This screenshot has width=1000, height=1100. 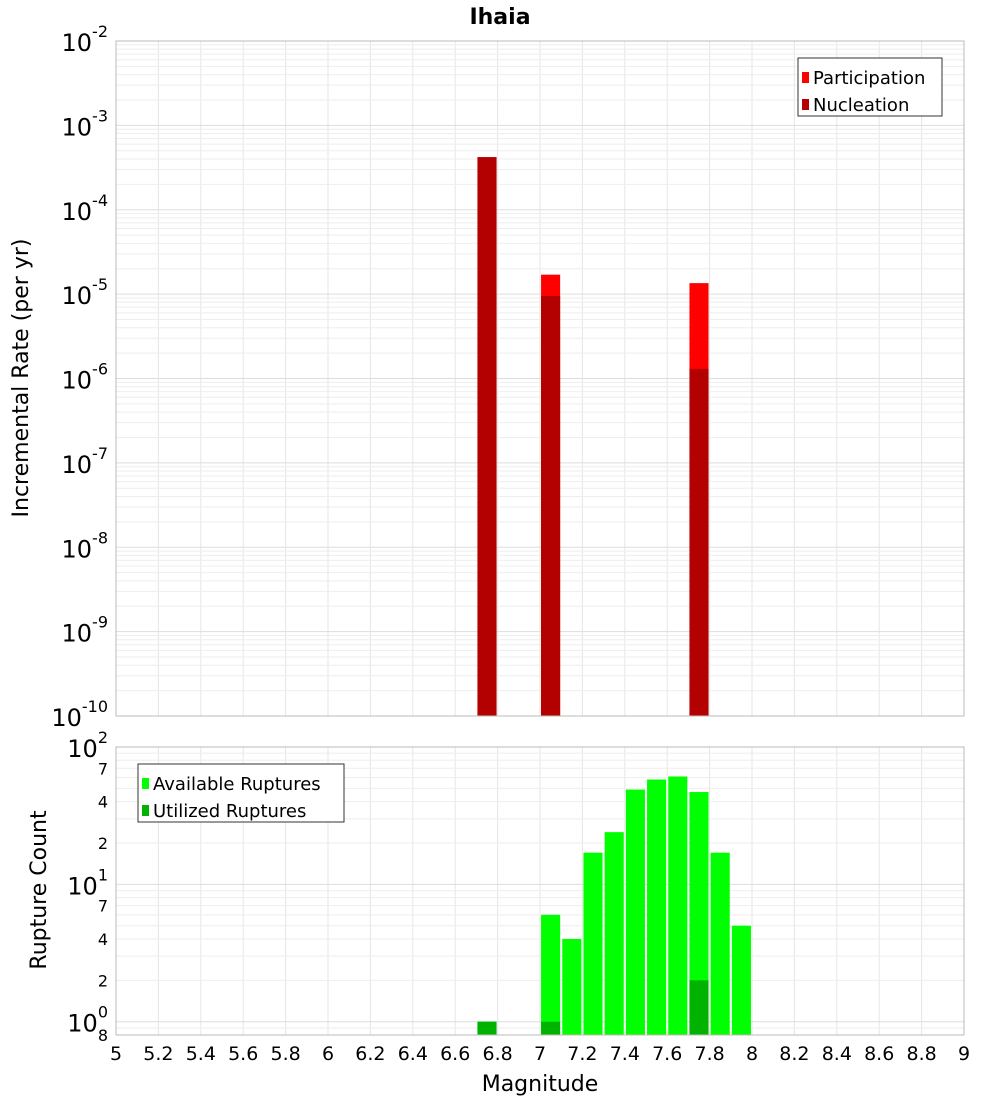 I want to click on y-tick-label: 10⁻⁹, so click(x=85, y=630).